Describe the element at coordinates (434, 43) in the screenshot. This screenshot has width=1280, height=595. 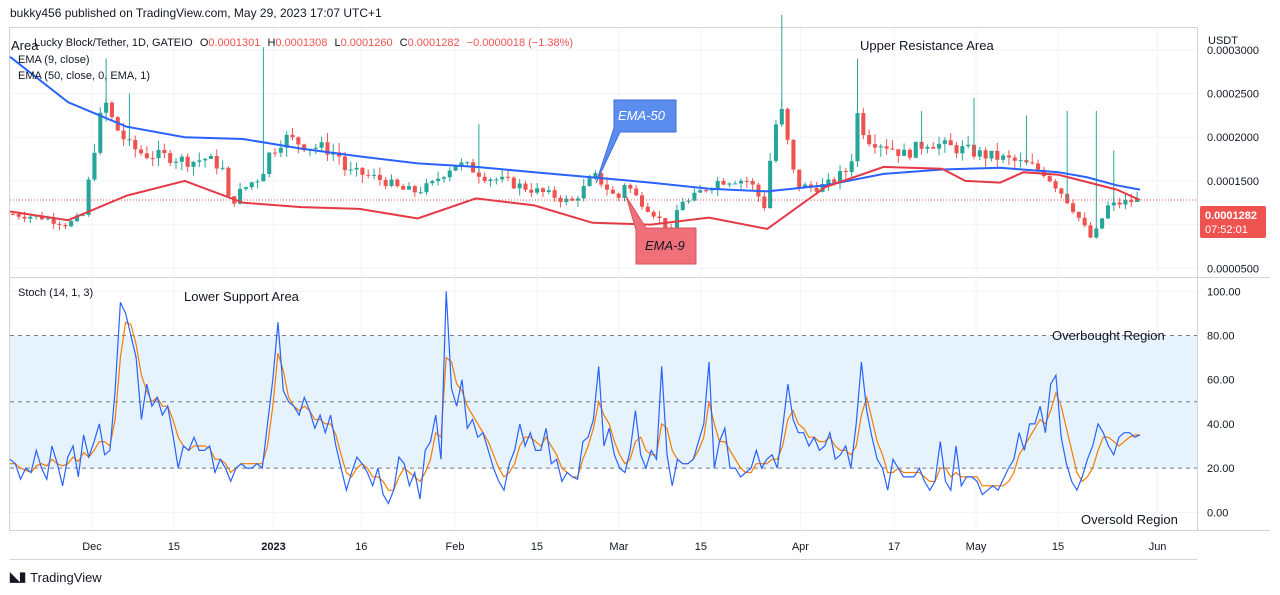
I see `close-value: 0.0001282` at that location.